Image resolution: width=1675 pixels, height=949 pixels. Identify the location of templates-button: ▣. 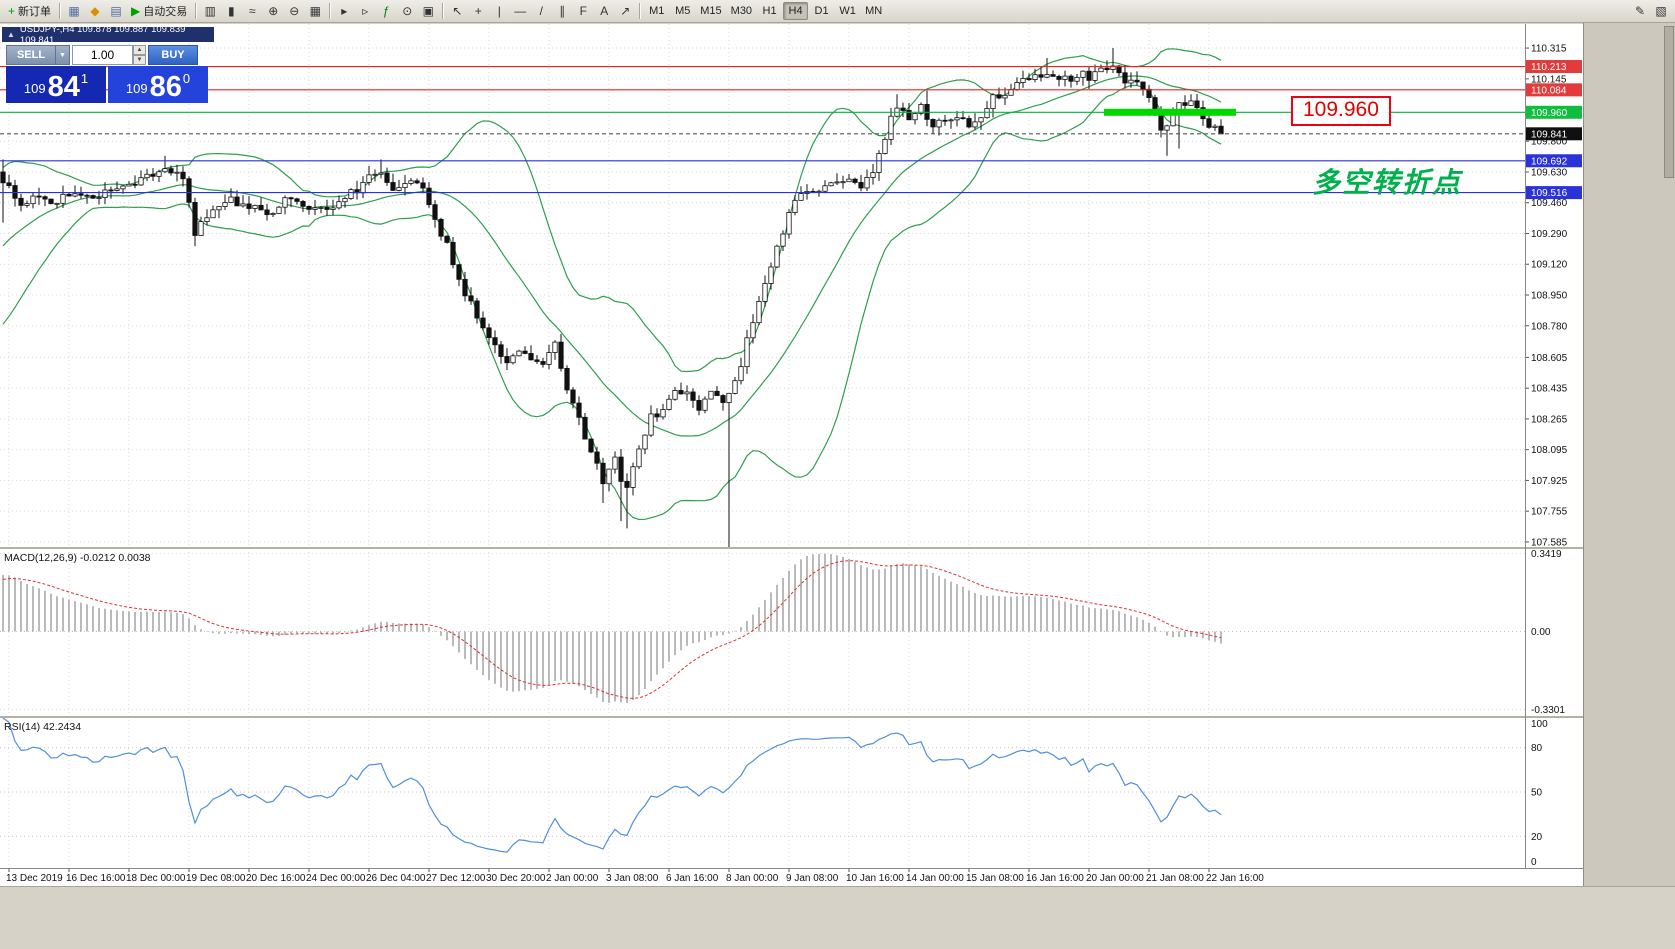
(428, 11).